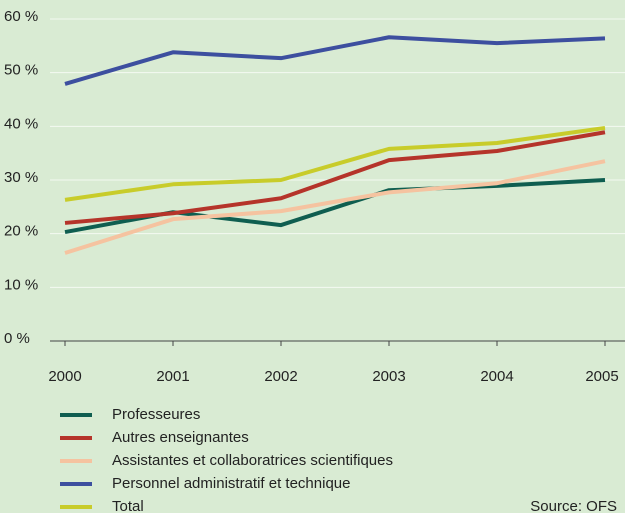 This screenshot has width=625, height=513. I want to click on x-tick-label: 2000, so click(64, 376).